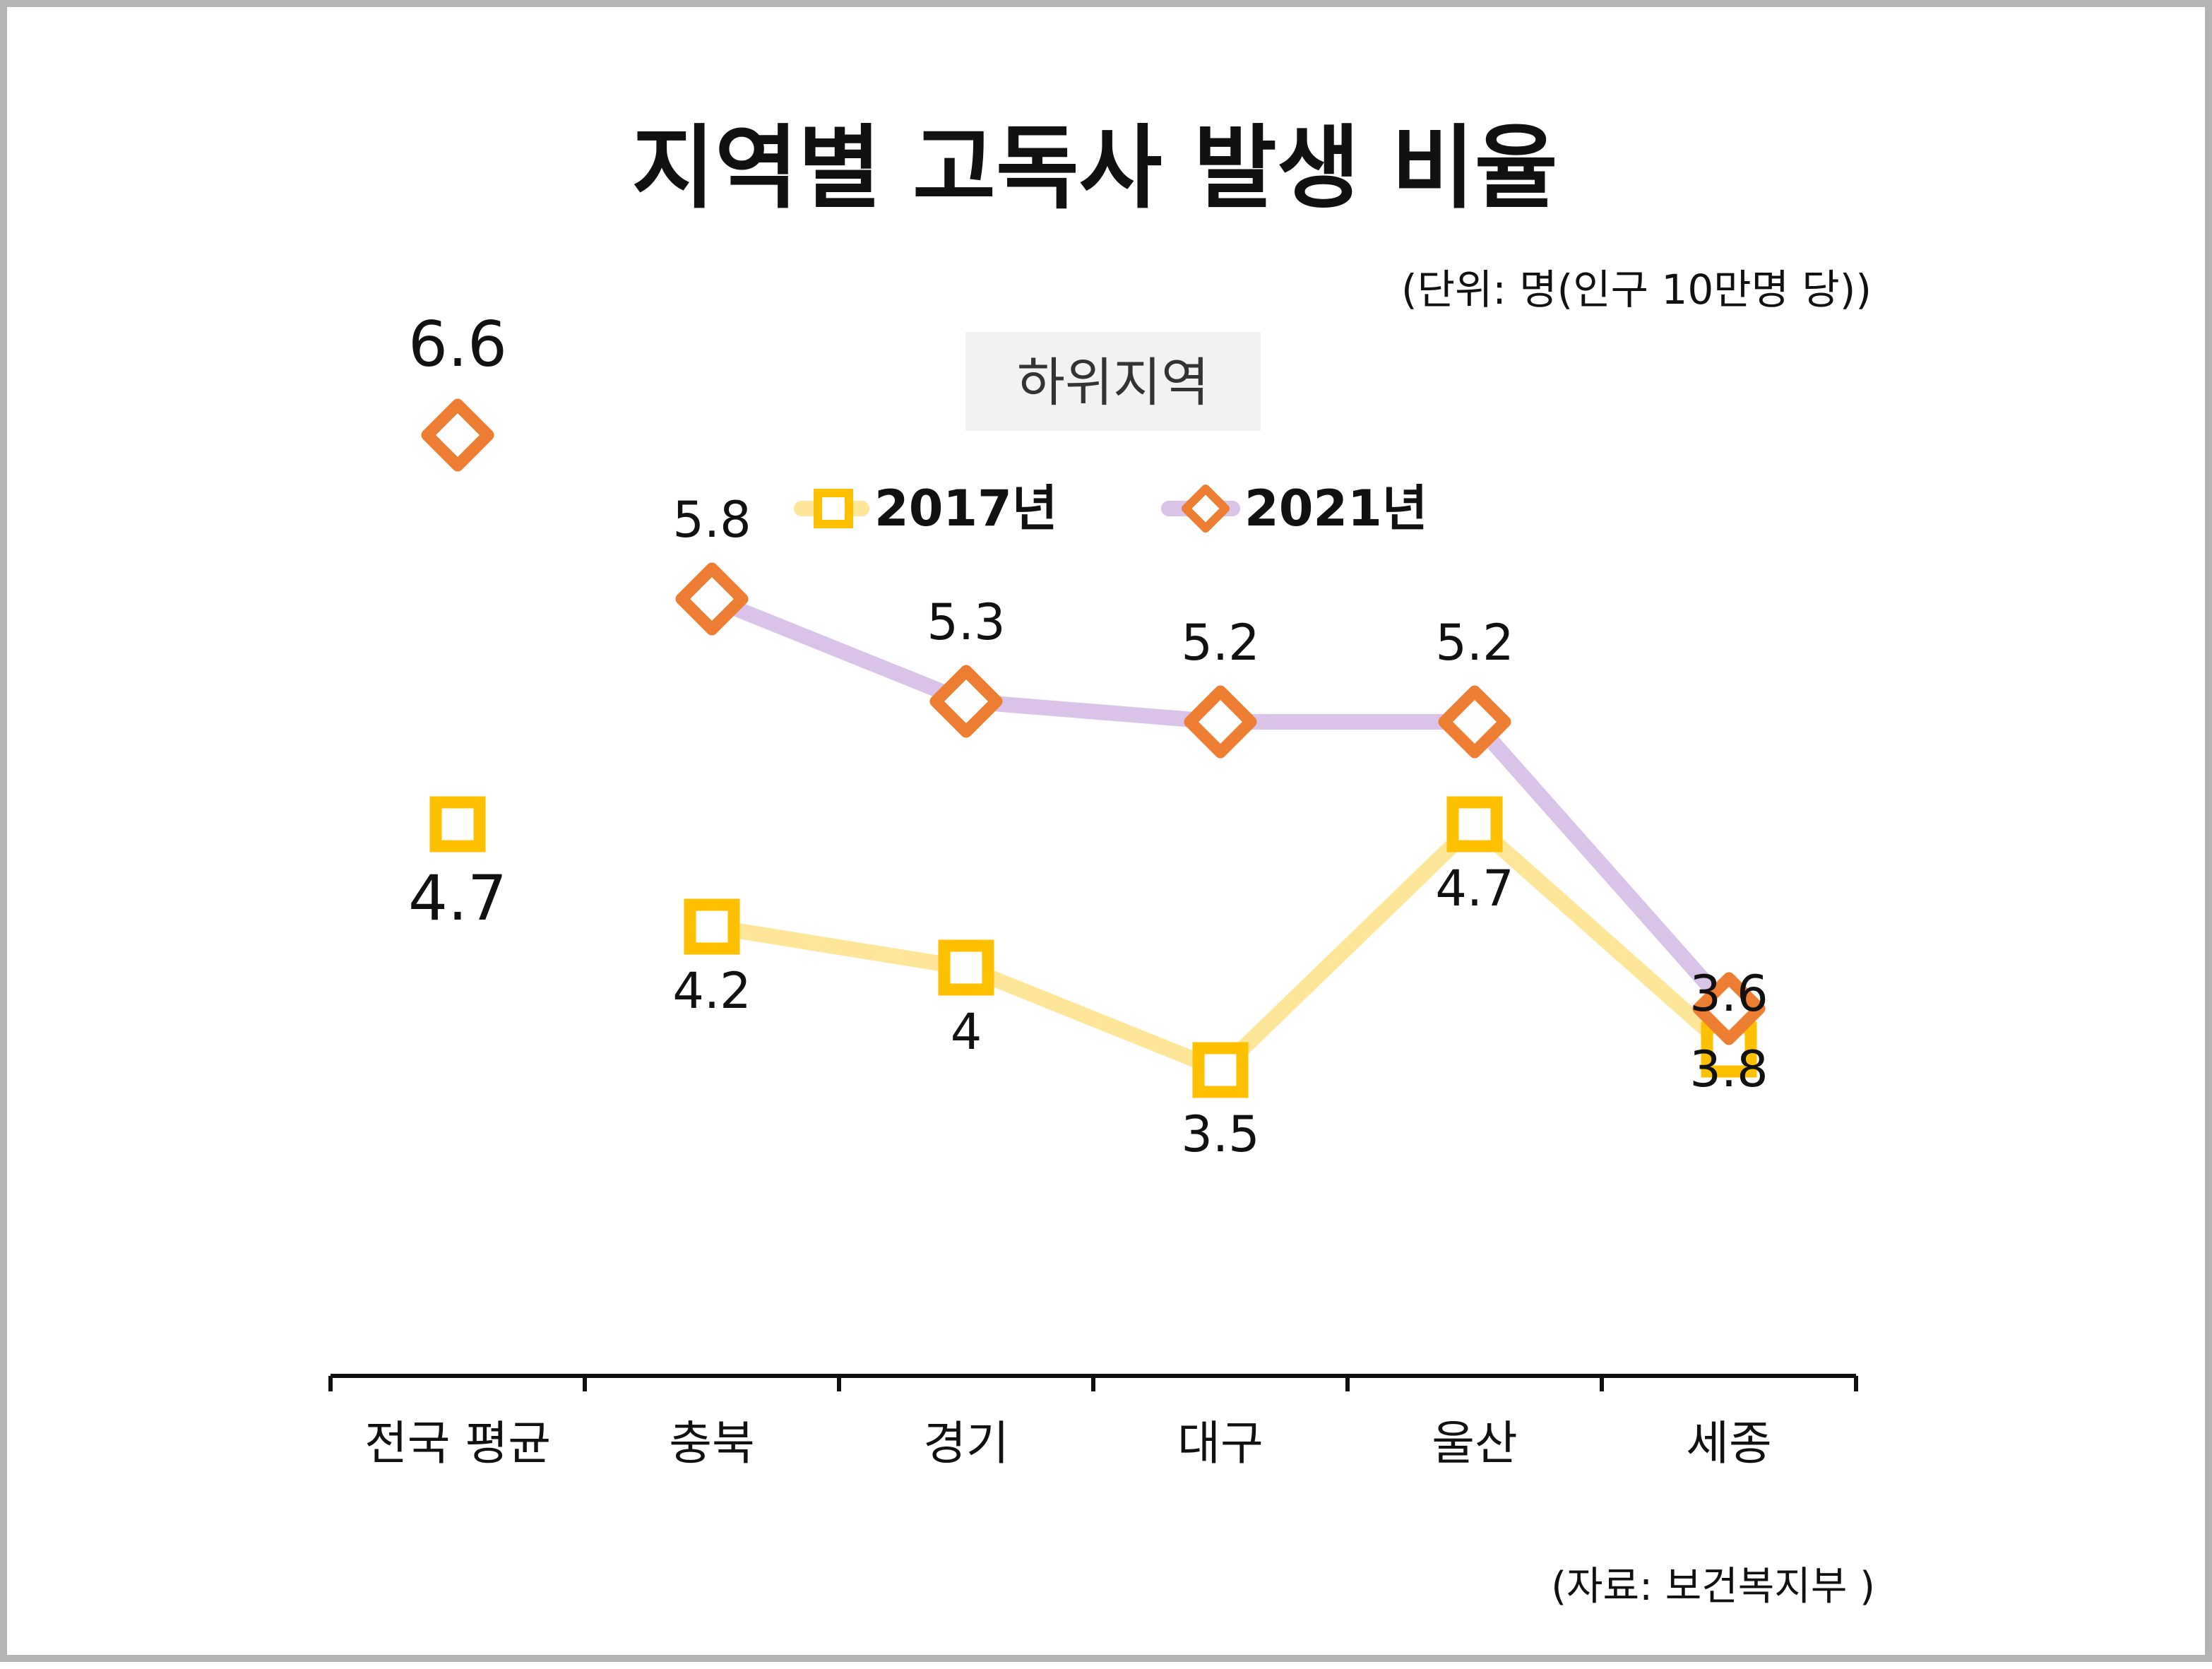 The height and width of the screenshot is (1669, 2212). Describe the element at coordinates (1220, 1443) in the screenshot. I see `x-tick-label: 대구` at that location.